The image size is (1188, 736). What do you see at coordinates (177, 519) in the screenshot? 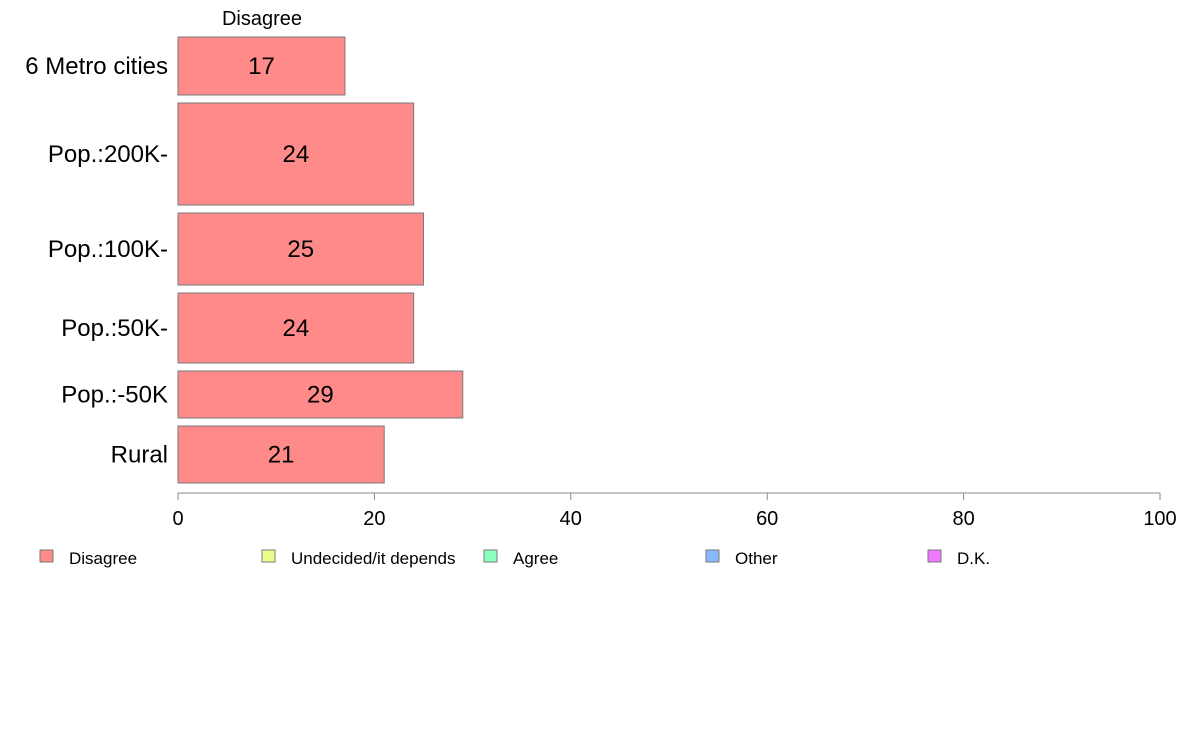
I see `x-tick-label: 0` at bounding box center [177, 519].